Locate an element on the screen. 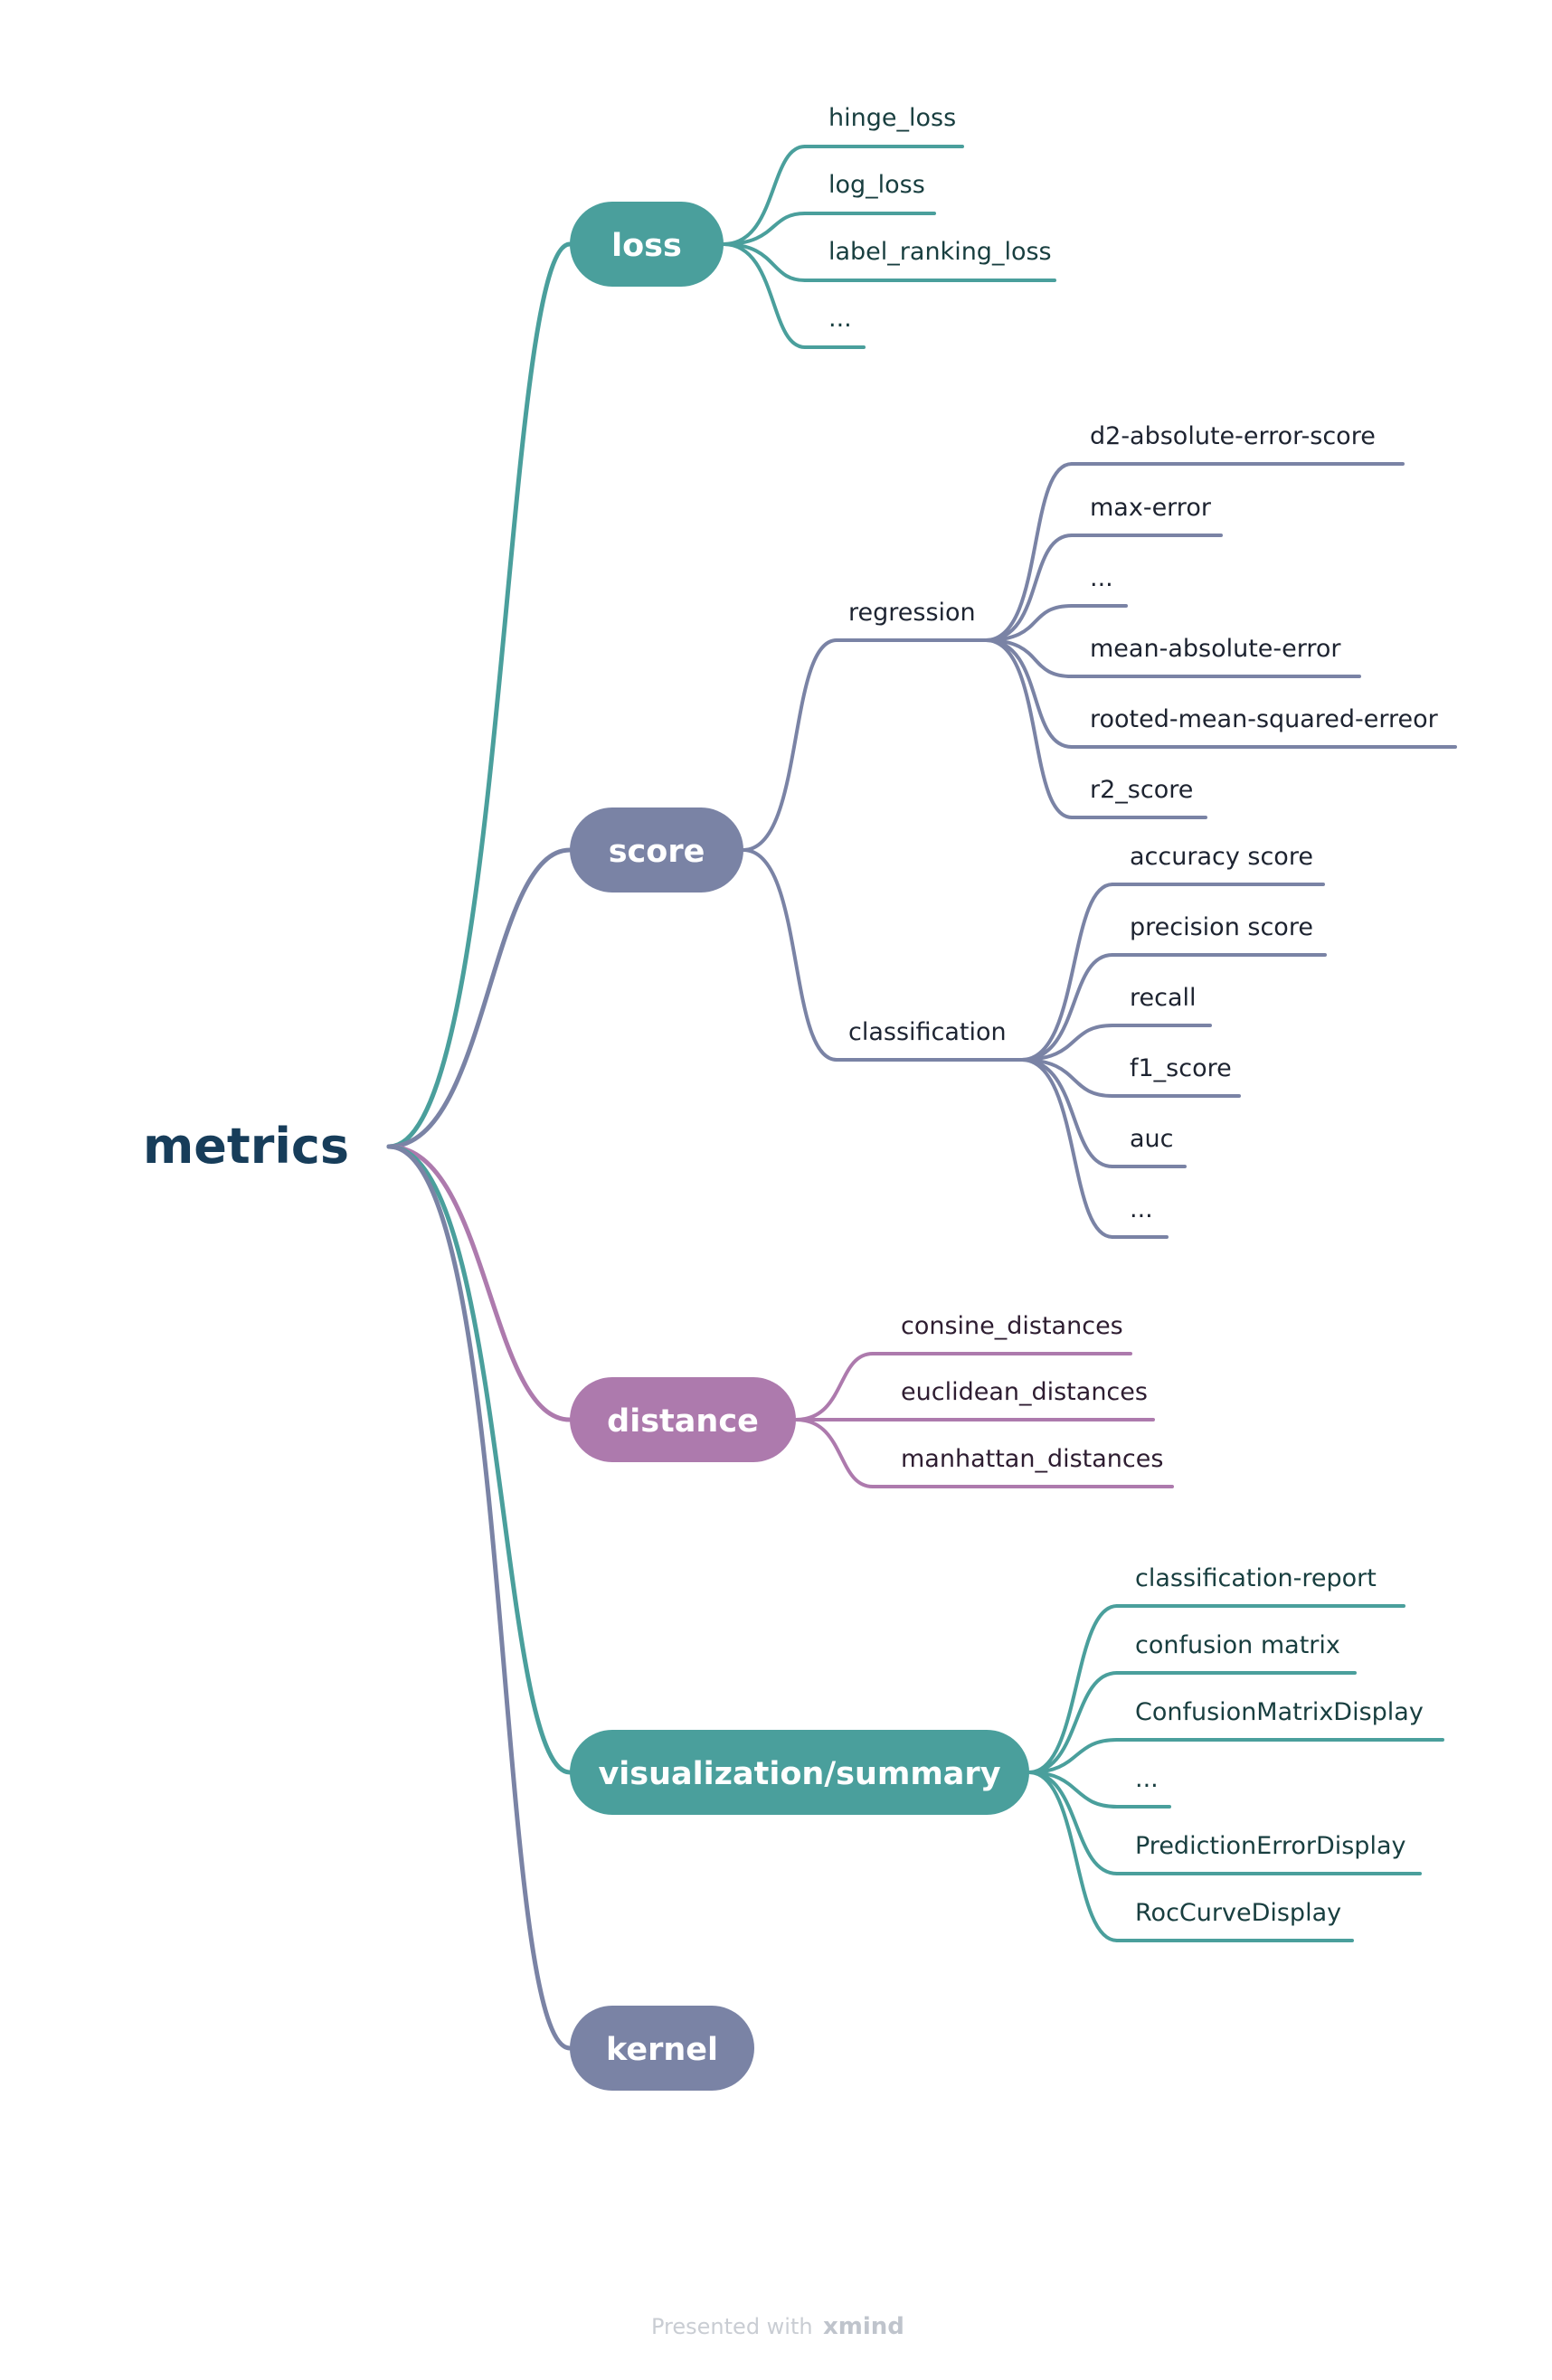 The width and height of the screenshot is (1552, 2380). leaf-precision-score: precision score is located at coordinates (1221, 927).